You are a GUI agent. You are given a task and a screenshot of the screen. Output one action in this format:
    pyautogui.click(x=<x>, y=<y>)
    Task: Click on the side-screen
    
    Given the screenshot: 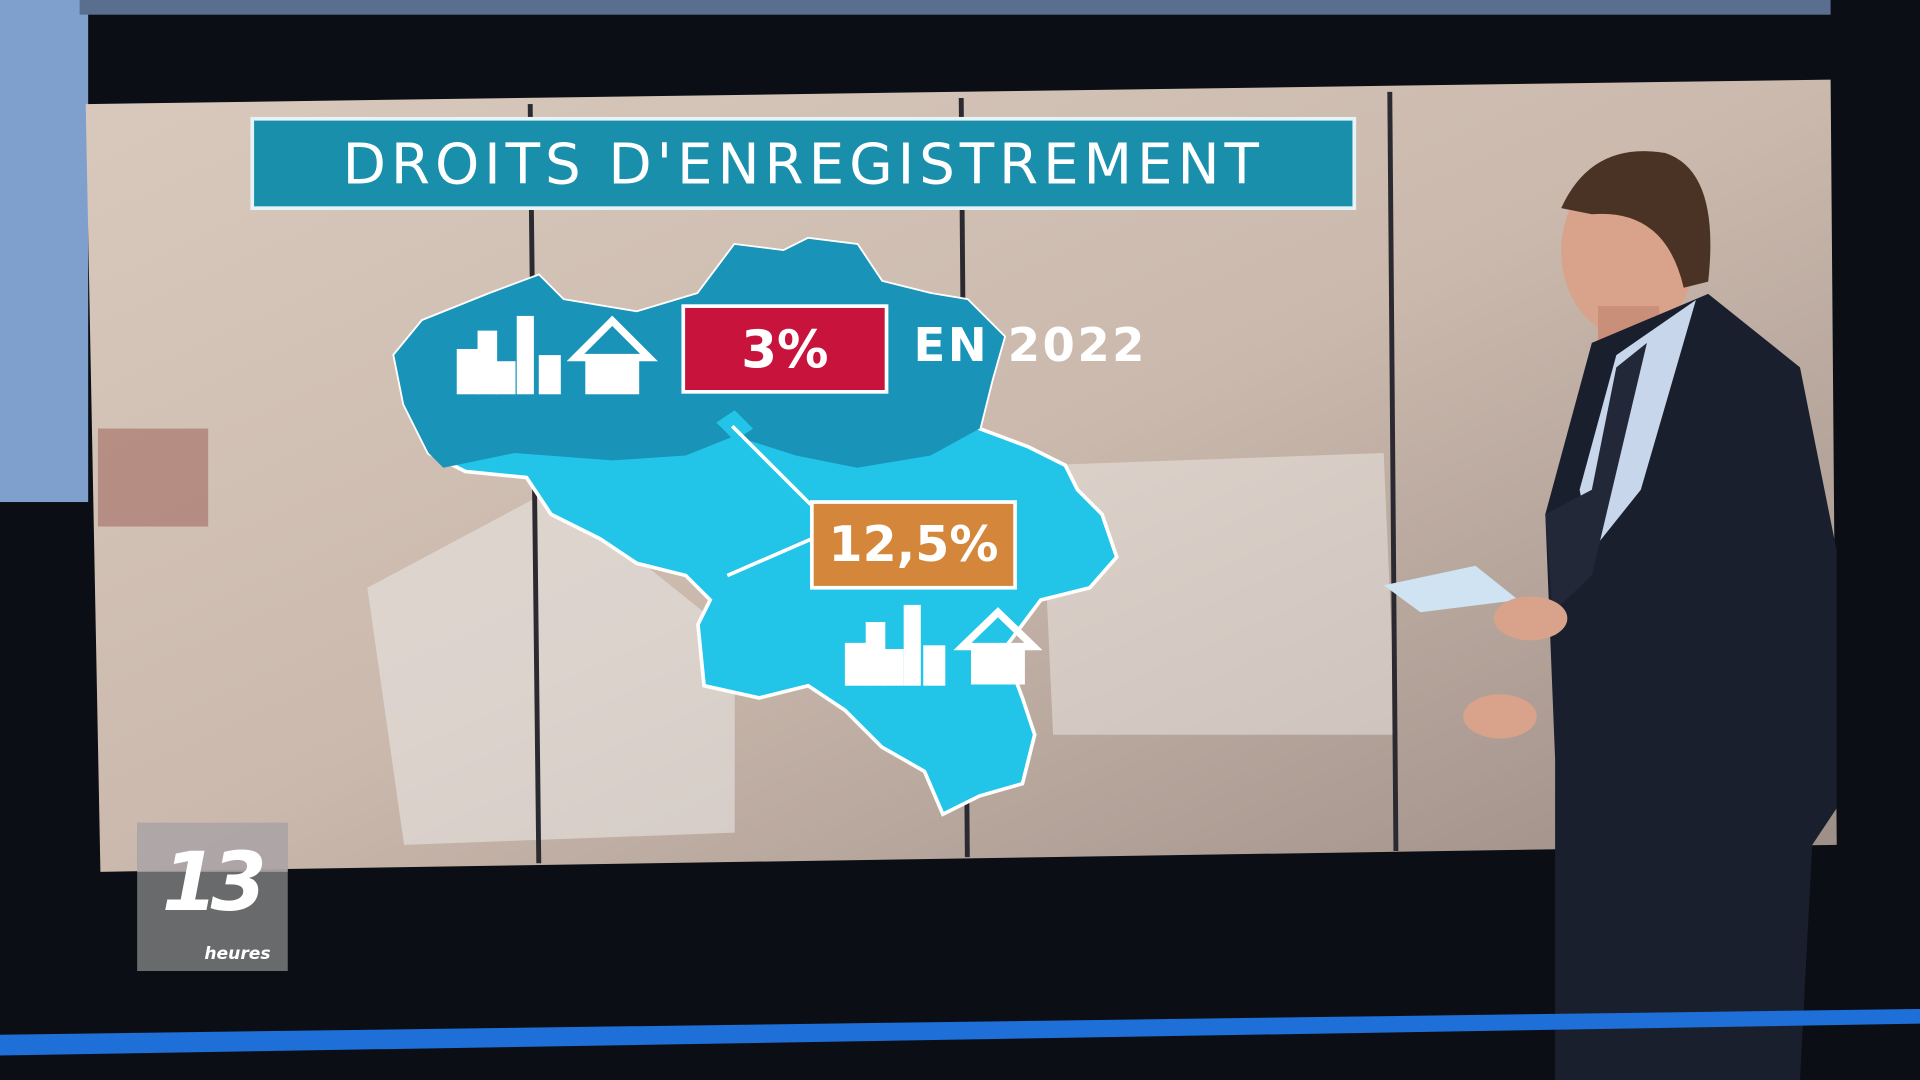 What is the action you would take?
    pyautogui.click(x=44, y=251)
    